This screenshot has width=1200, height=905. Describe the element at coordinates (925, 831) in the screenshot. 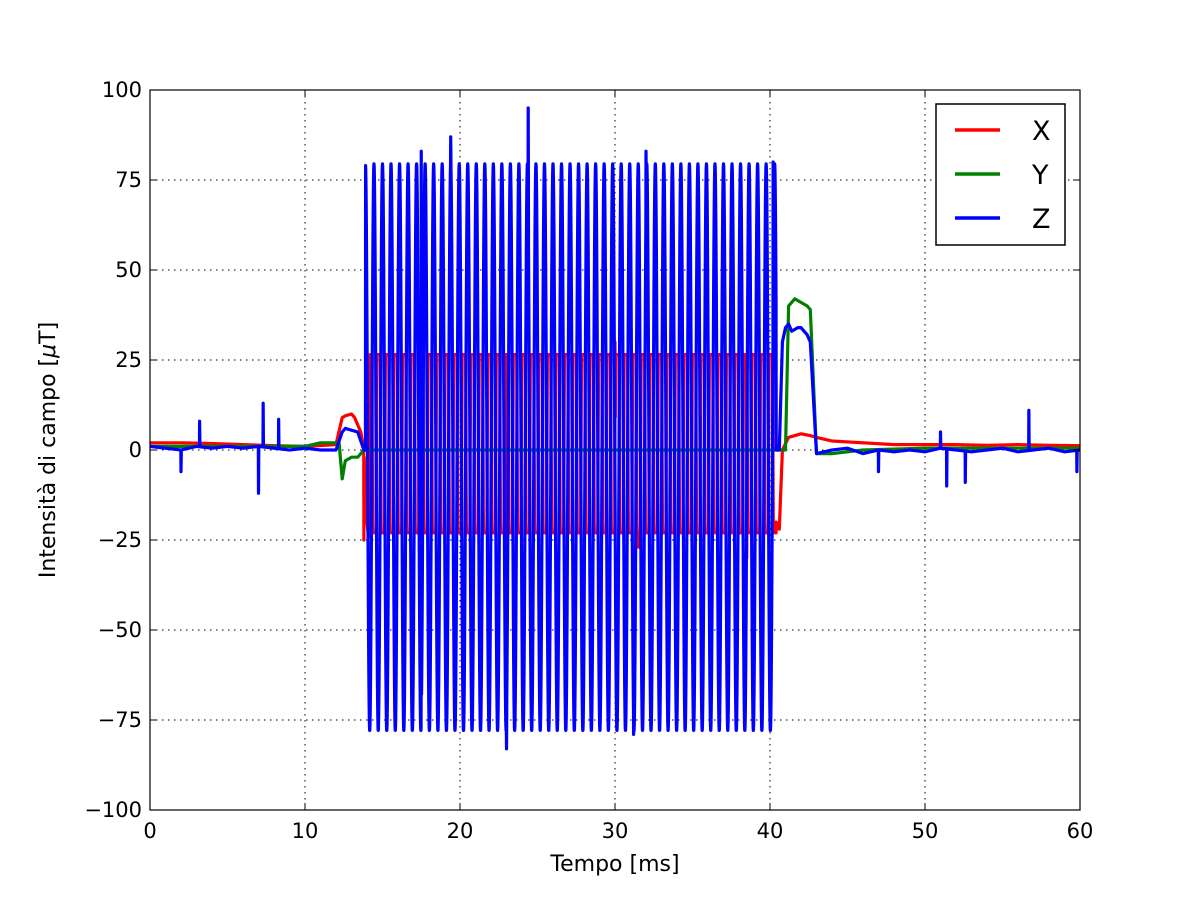

I see `x-tick-label: 50` at that location.